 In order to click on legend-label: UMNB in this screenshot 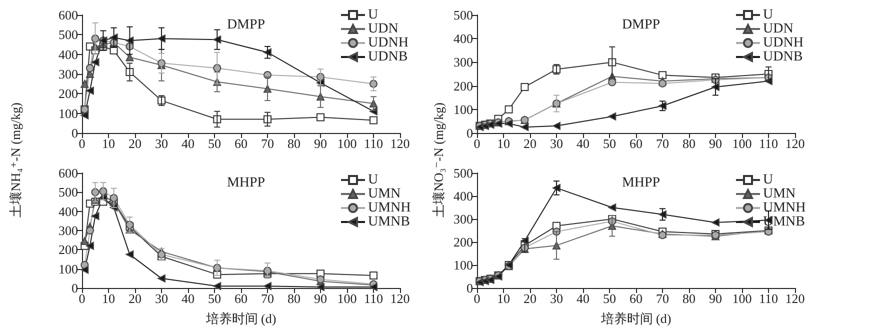, I will do `click(389, 222)`.